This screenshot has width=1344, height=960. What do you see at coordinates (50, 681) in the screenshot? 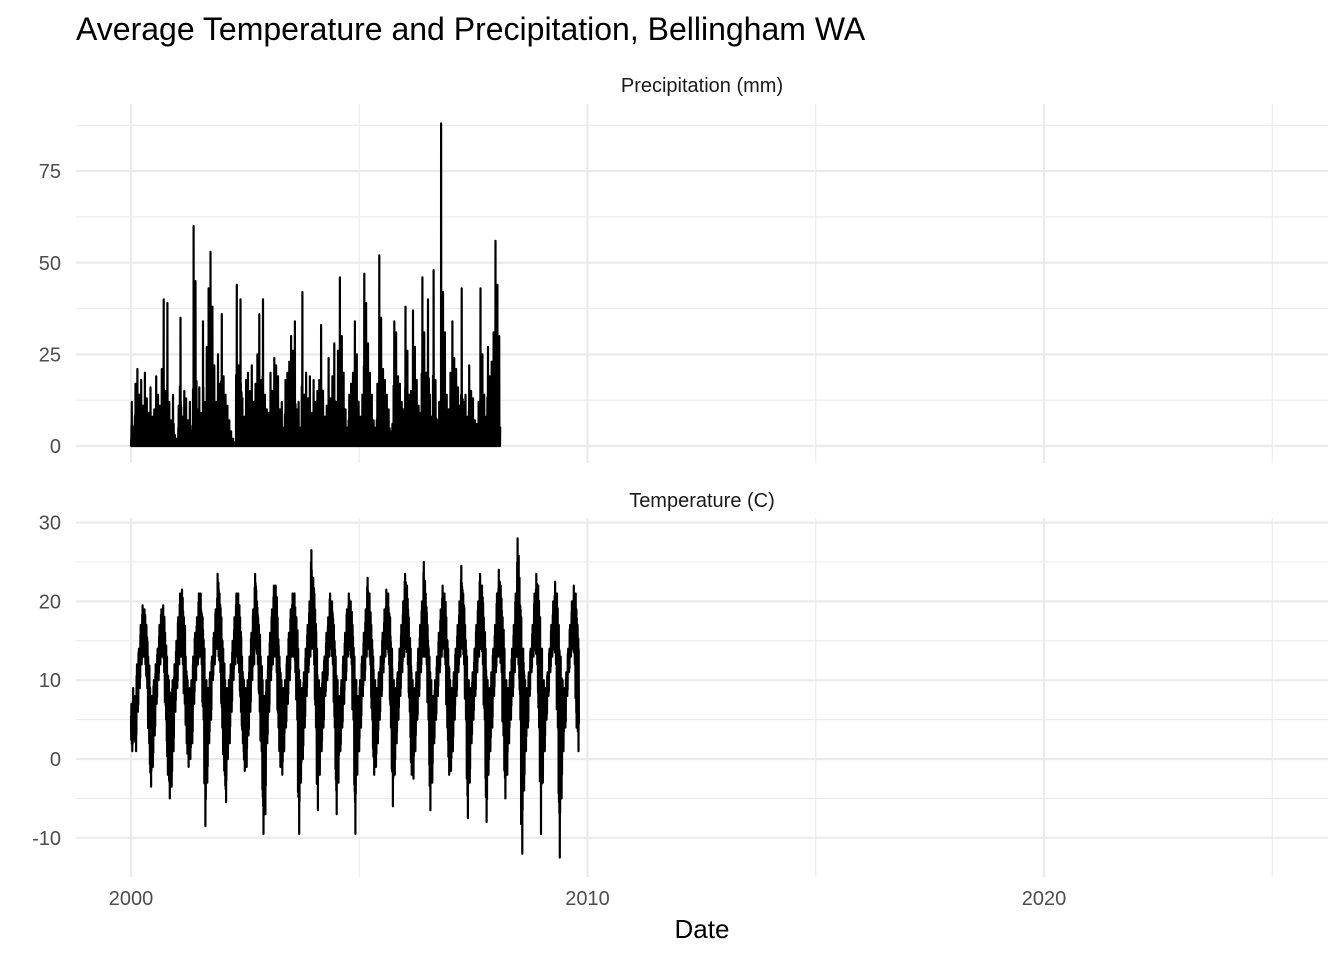
I see `temperature-y-tick-label: 10` at bounding box center [50, 681].